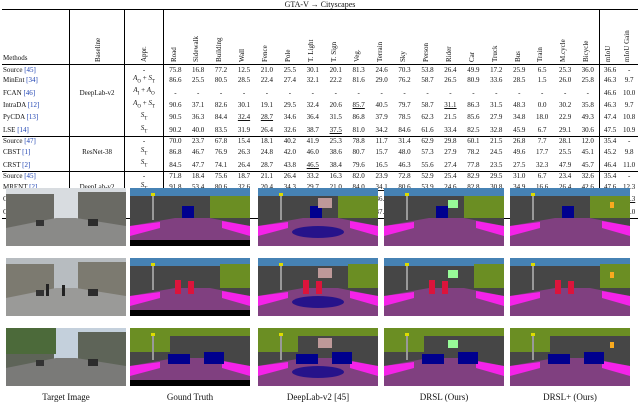 This screenshot has width=640, height=403. What do you see at coordinates (289, 117) in the screenshot?
I see `iou-cell: 34.6` at bounding box center [289, 117].